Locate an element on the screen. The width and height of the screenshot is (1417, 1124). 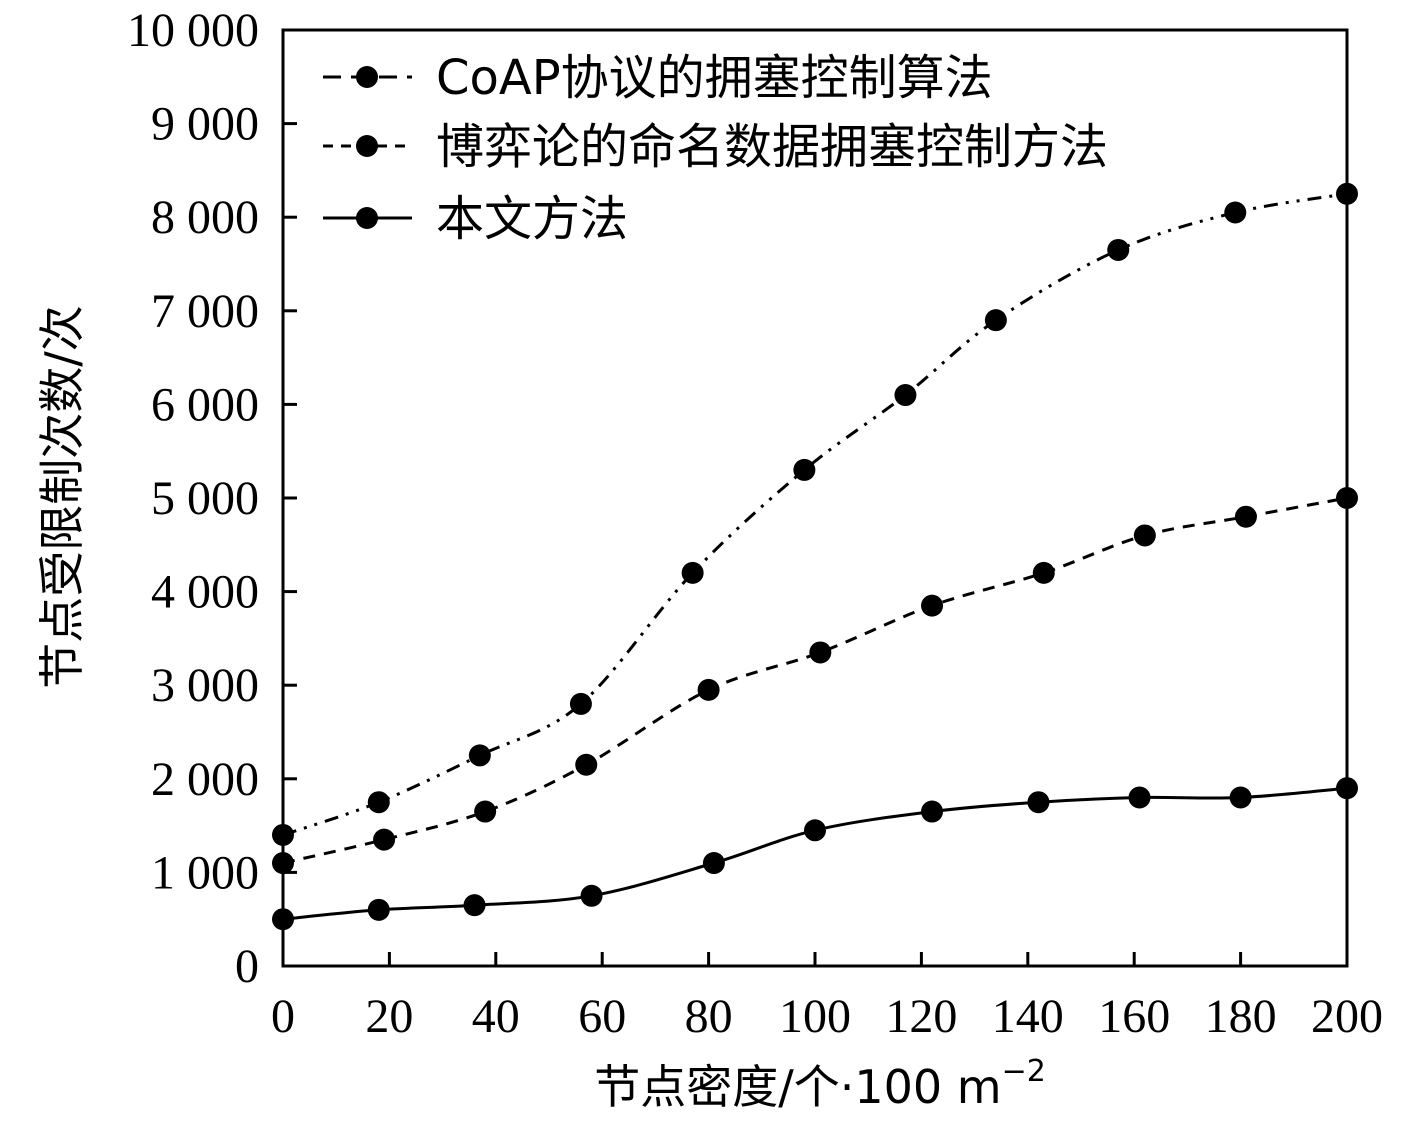
x-axis-title: 节点密度/个·100 m−2 is located at coordinates (820, 1084).